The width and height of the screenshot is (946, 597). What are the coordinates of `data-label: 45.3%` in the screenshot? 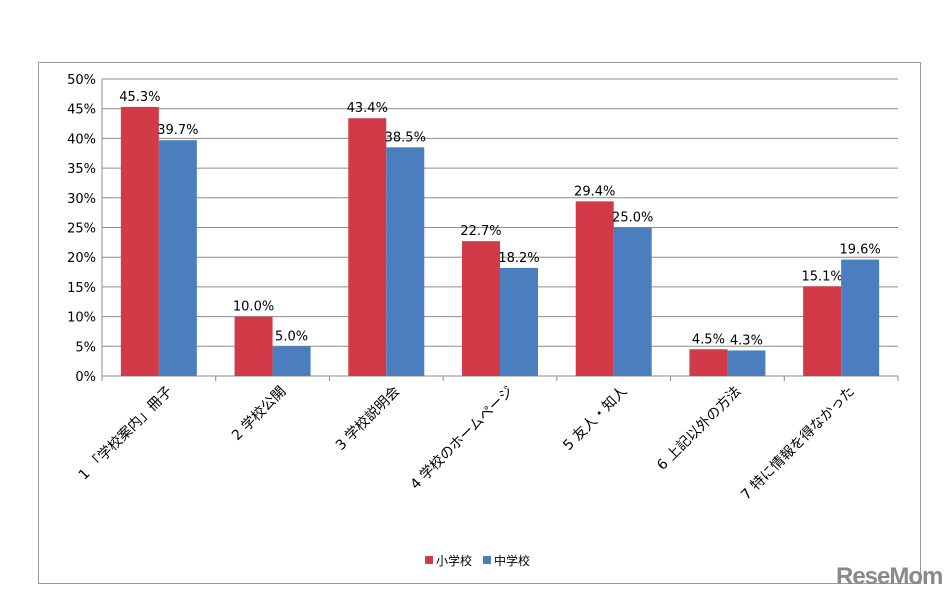 It's located at (139, 97).